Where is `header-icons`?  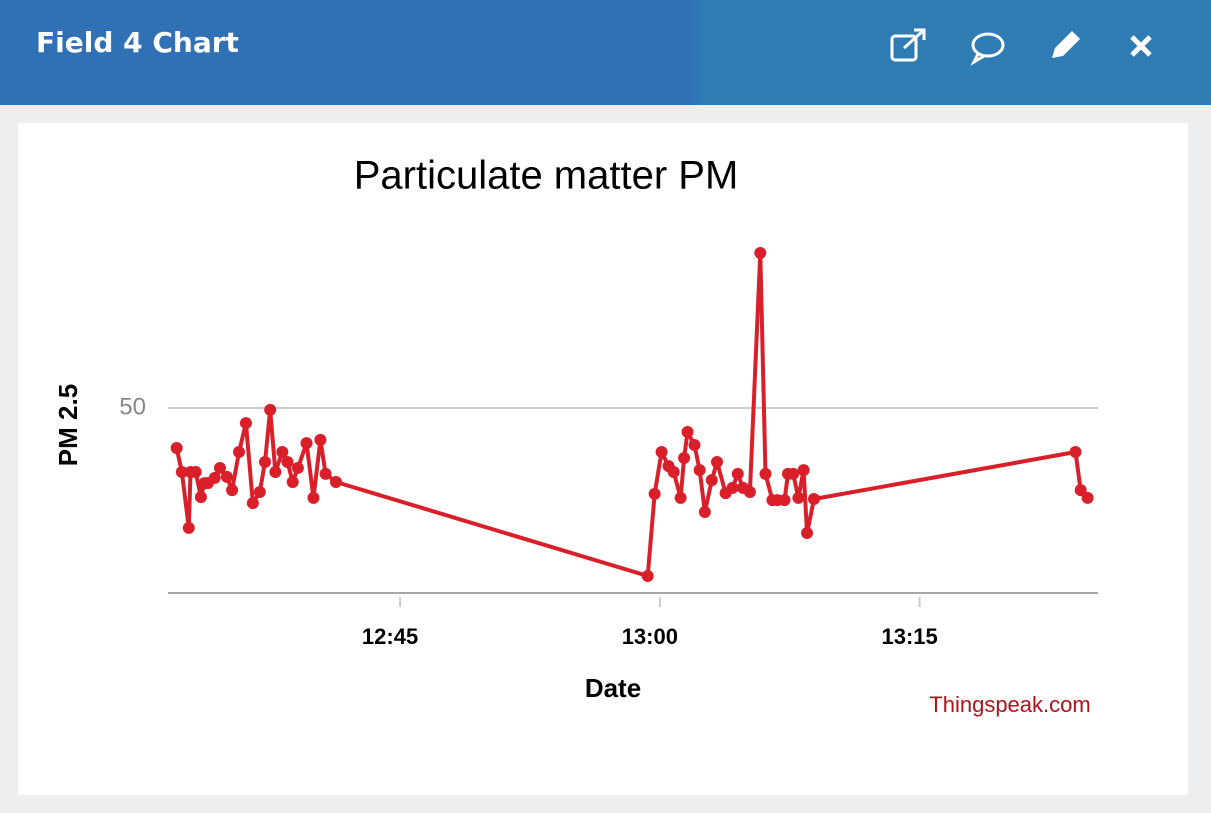 header-icons is located at coordinates (1021, 47).